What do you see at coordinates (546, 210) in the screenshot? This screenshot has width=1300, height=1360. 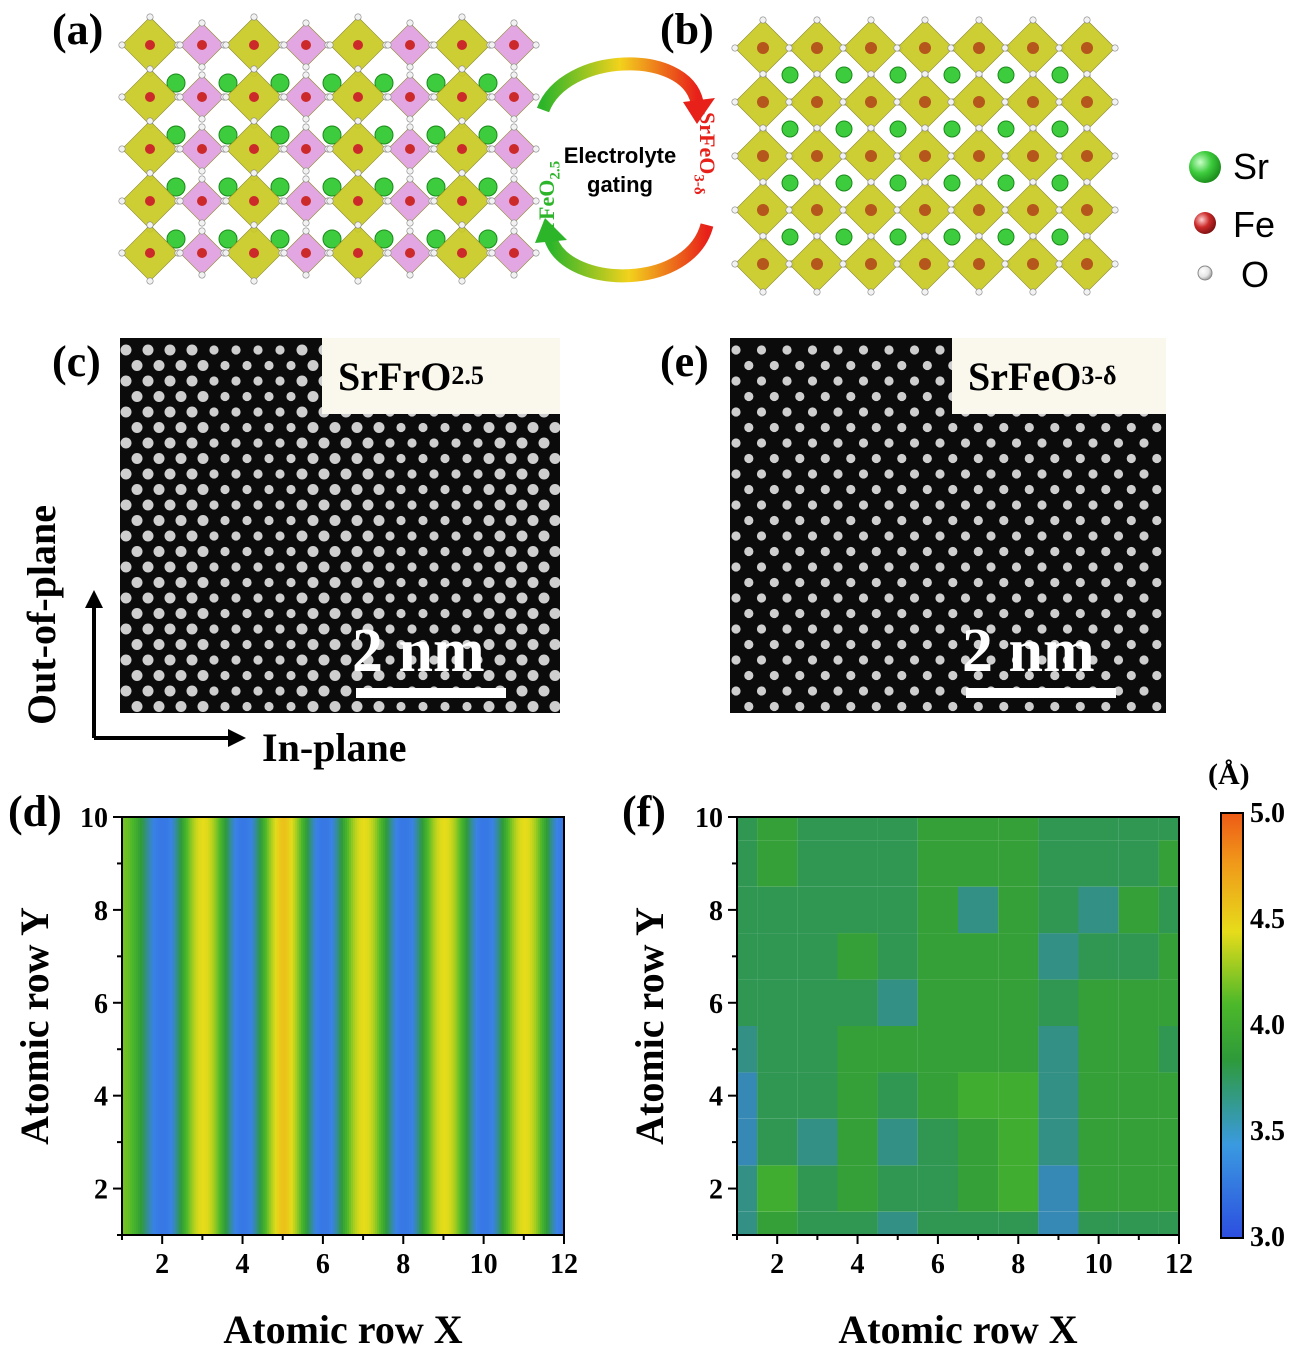 I see `cycle-left-formula-base: SrFeO` at bounding box center [546, 210].